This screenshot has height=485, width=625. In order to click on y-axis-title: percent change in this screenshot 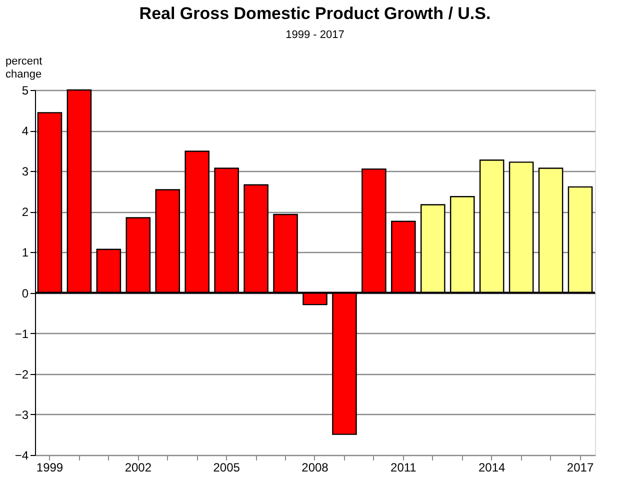, I will do `click(24, 68)`.